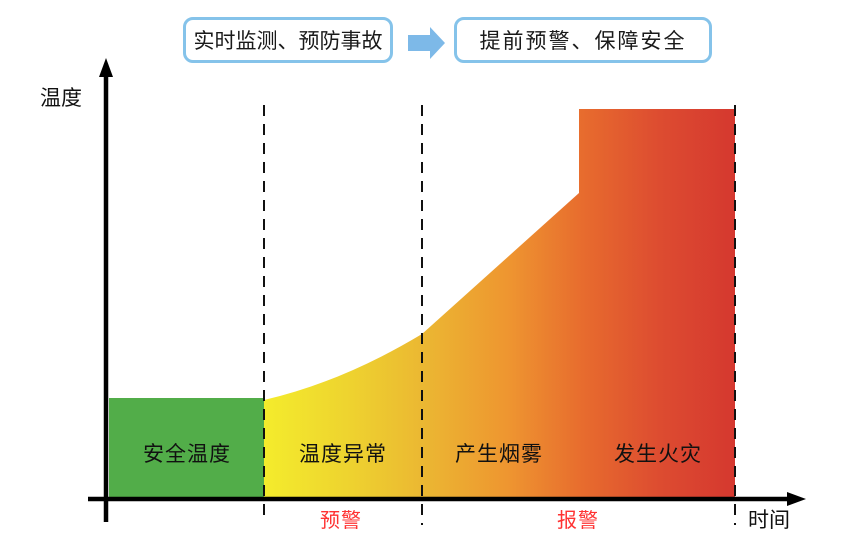 This screenshot has width=846, height=543. I want to click on y-axis-label: 温度, so click(61, 98).